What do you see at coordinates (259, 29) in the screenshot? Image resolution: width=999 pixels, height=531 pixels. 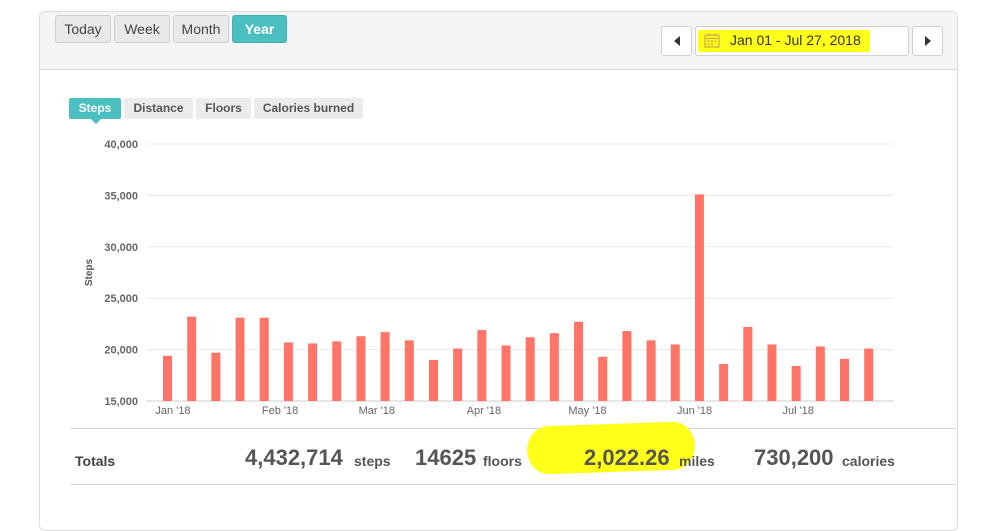 I see `tab-year: Year` at bounding box center [259, 29].